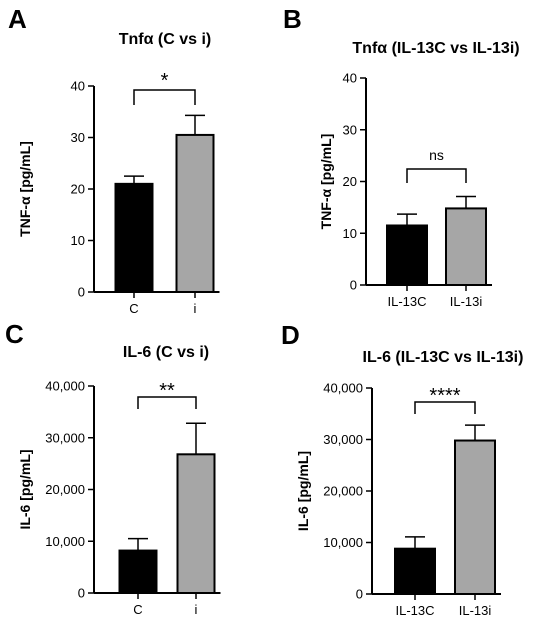 This screenshot has height=625, width=550. What do you see at coordinates (292, 19) in the screenshot?
I see `panel-letter: B` at bounding box center [292, 19].